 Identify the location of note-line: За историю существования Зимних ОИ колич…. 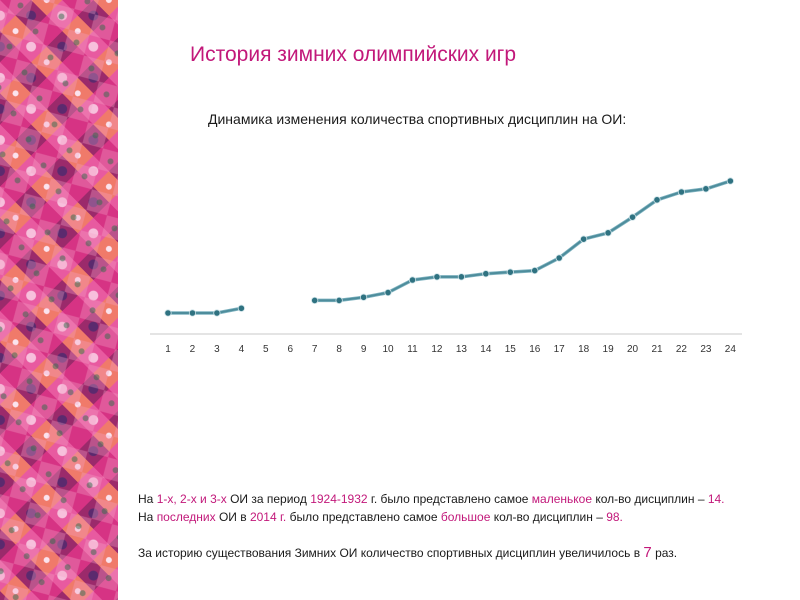
(431, 553).